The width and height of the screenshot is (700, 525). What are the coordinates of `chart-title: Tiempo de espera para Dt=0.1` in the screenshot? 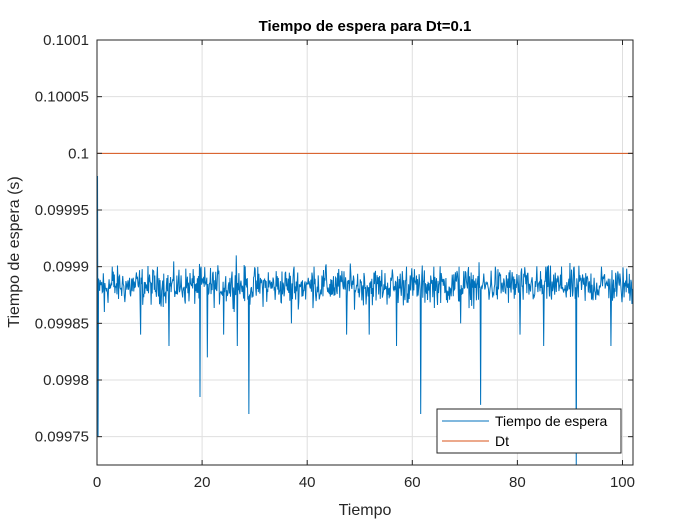 It's located at (365, 26).